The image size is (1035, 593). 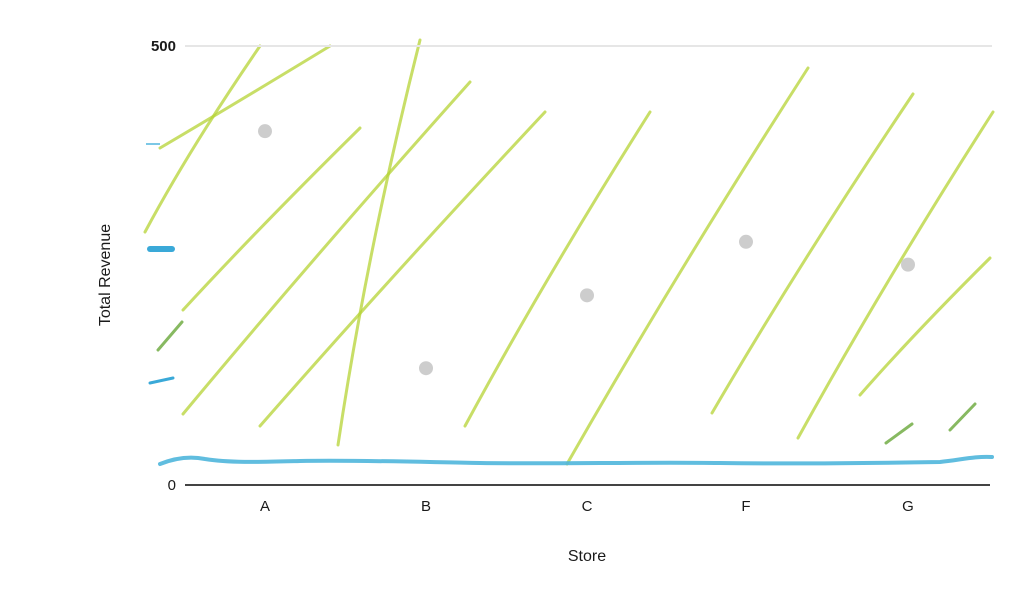 I want to click on y-tick-label-min: 0, so click(x=172, y=485).